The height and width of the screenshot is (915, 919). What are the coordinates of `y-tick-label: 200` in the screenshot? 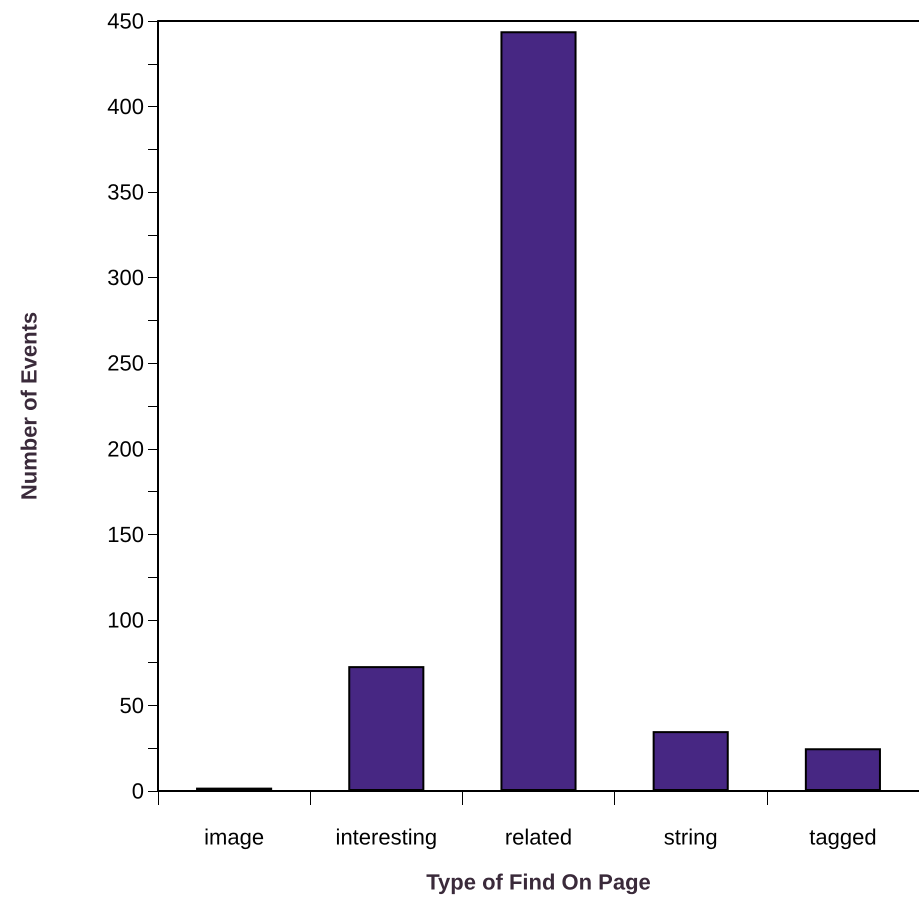 It's located at (125, 449).